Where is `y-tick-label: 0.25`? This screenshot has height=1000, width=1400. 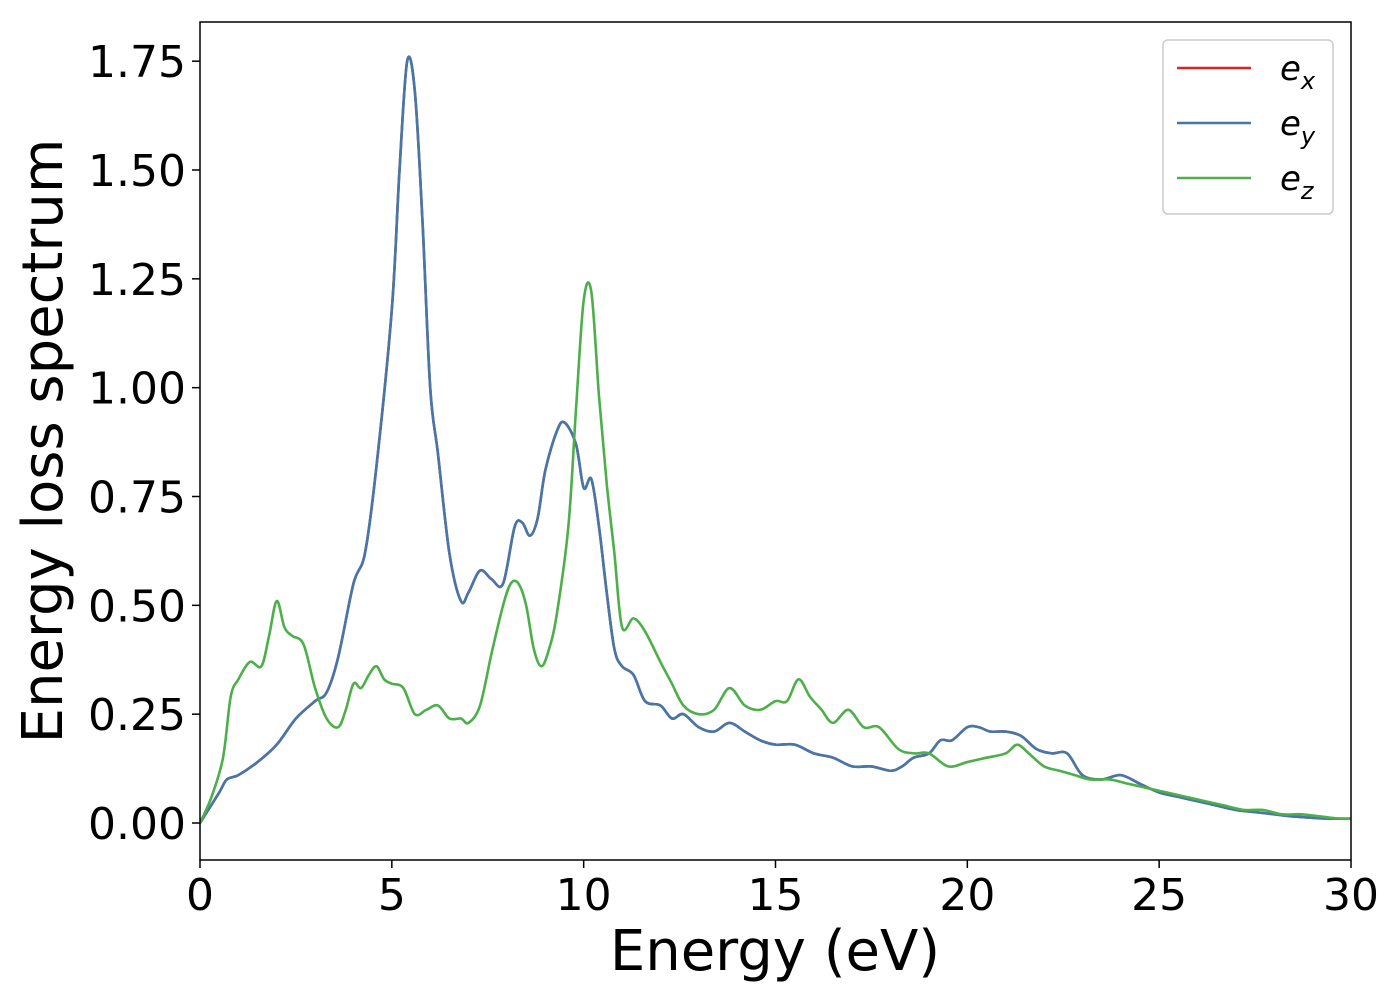 y-tick-label: 0.25 is located at coordinates (137, 715).